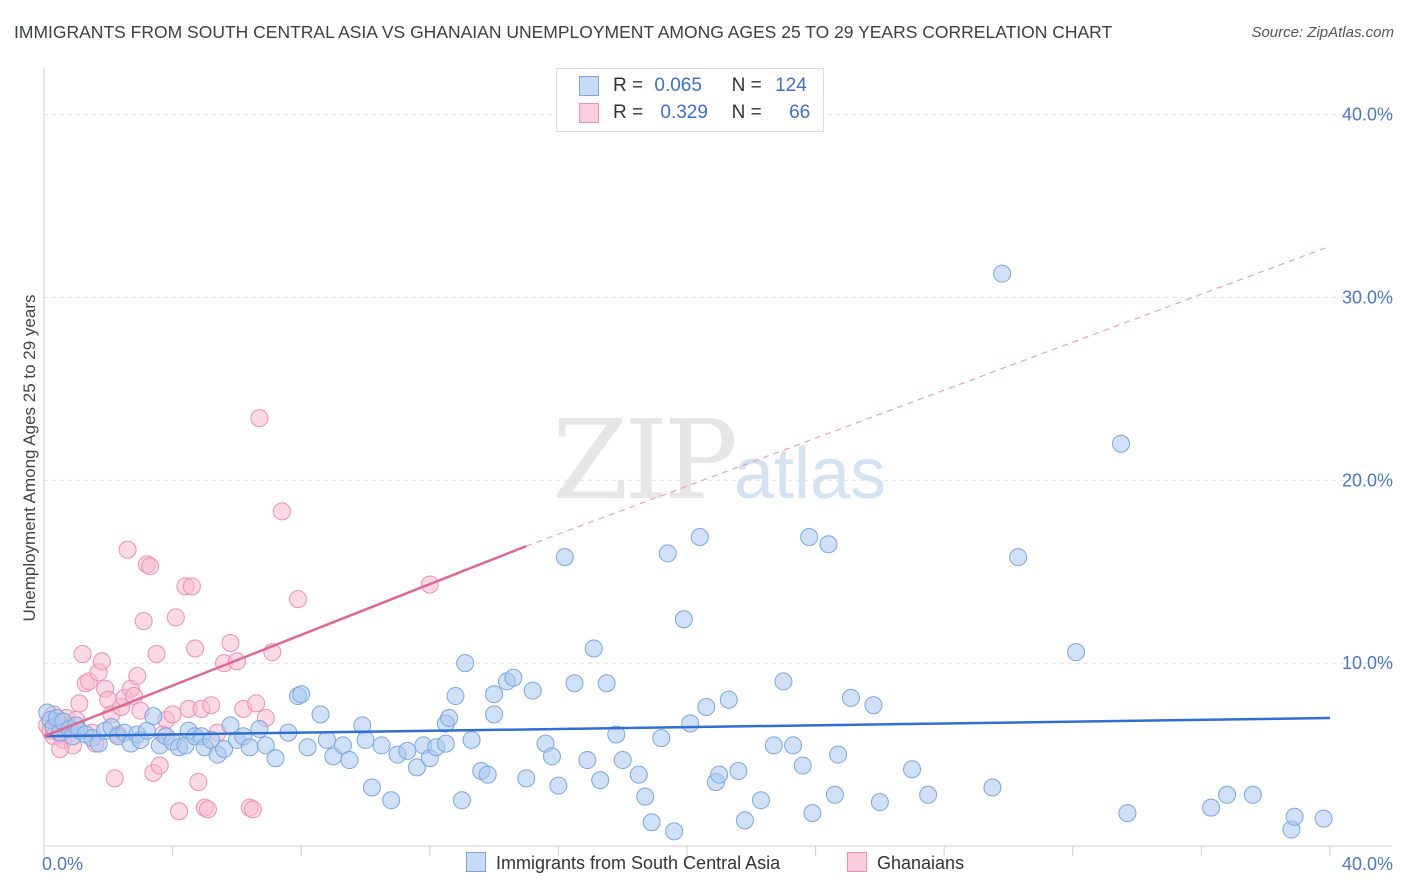 This screenshot has height=892, width=1406. I want to click on south-central-asia-trend-line, so click(687, 727).